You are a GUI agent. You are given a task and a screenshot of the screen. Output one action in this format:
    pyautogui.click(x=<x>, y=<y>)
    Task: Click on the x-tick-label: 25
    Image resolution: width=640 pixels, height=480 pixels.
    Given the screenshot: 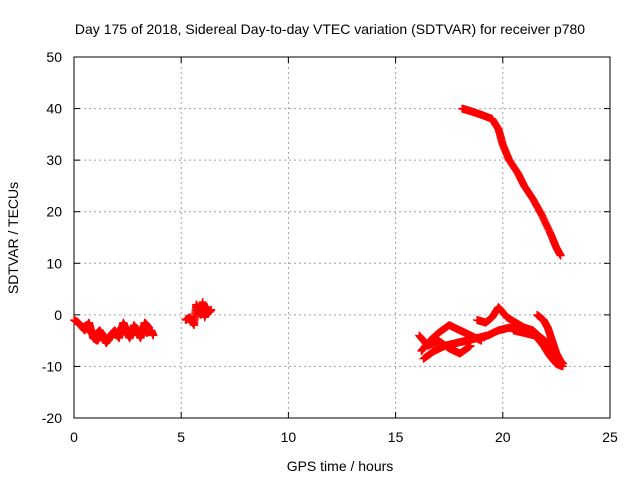 What is the action you would take?
    pyautogui.click(x=610, y=437)
    